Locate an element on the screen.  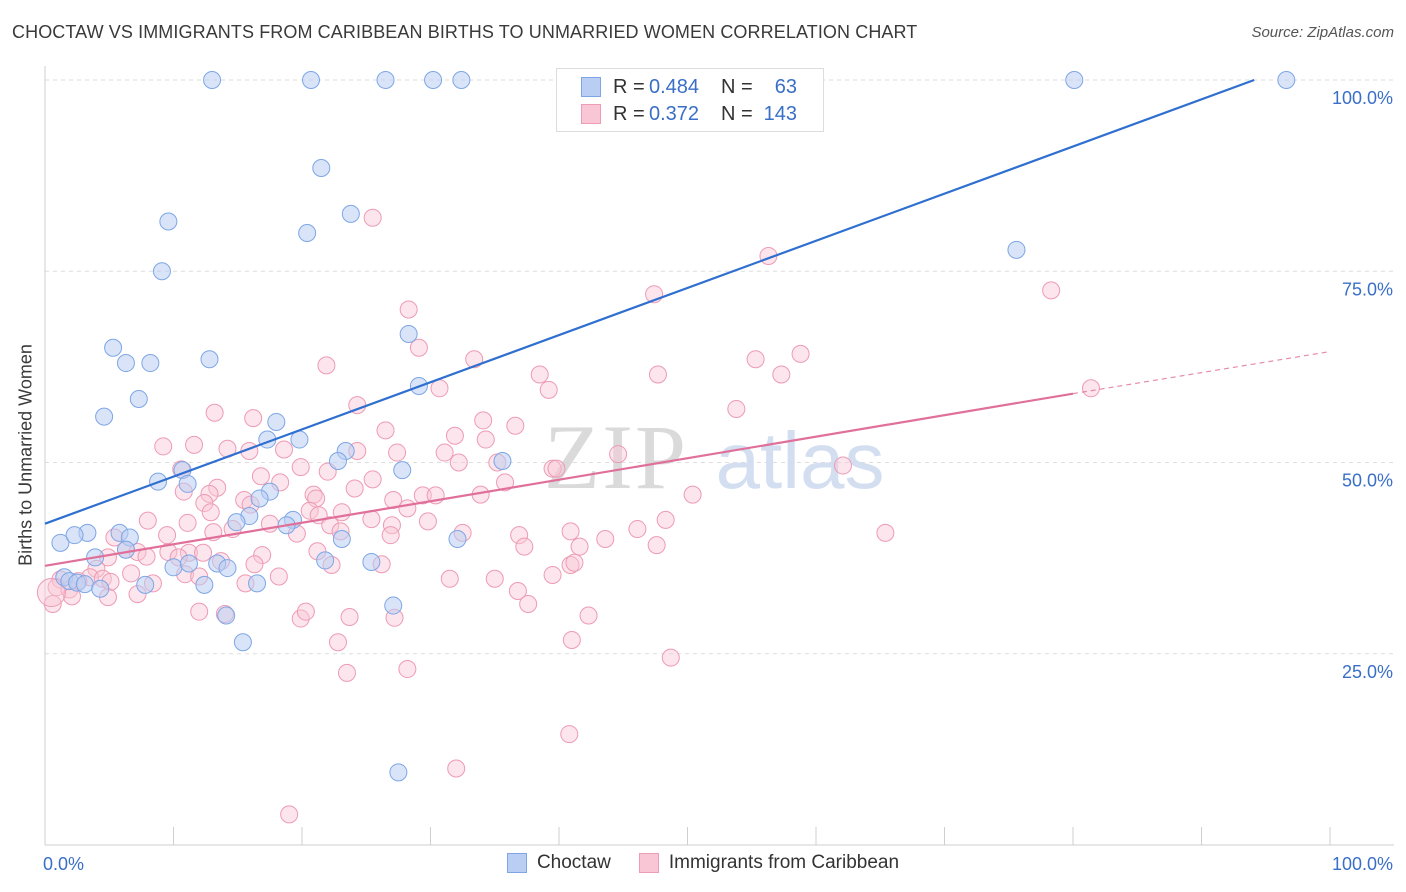
legend-item-caribbean: Immigrants from Caribbean is located at coordinates (769, 863).